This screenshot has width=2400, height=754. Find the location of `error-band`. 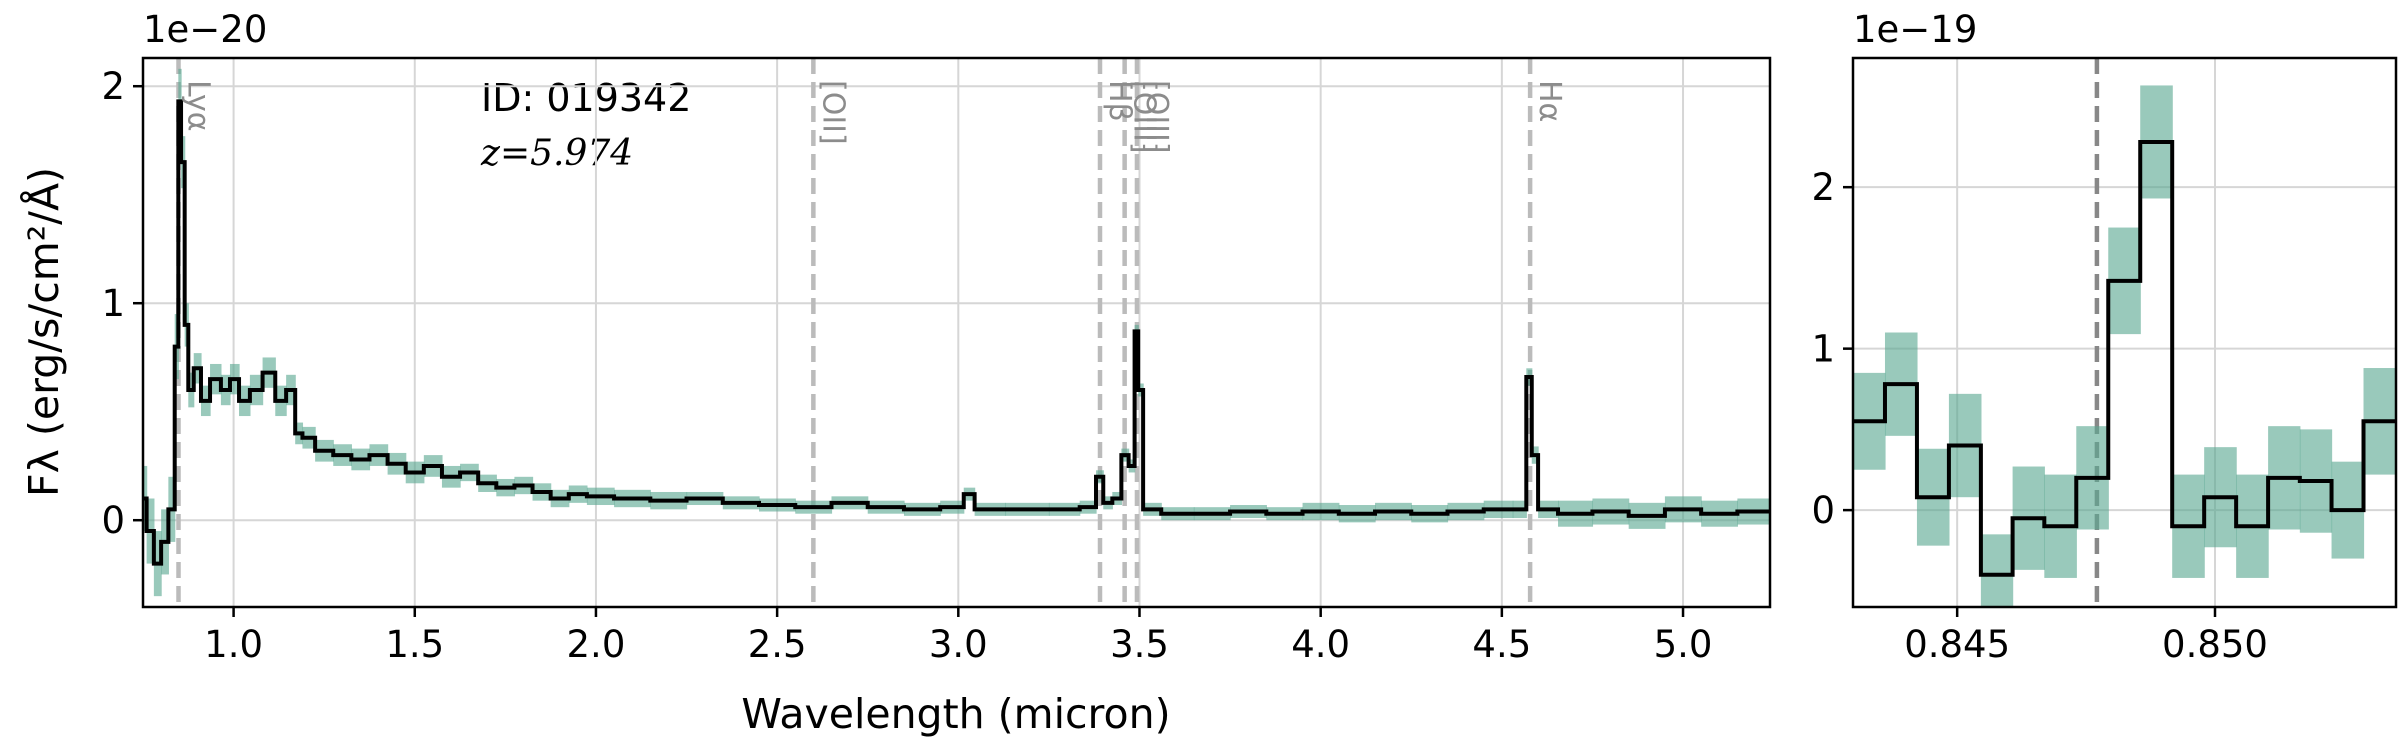

error-band is located at coordinates (1997, 570).